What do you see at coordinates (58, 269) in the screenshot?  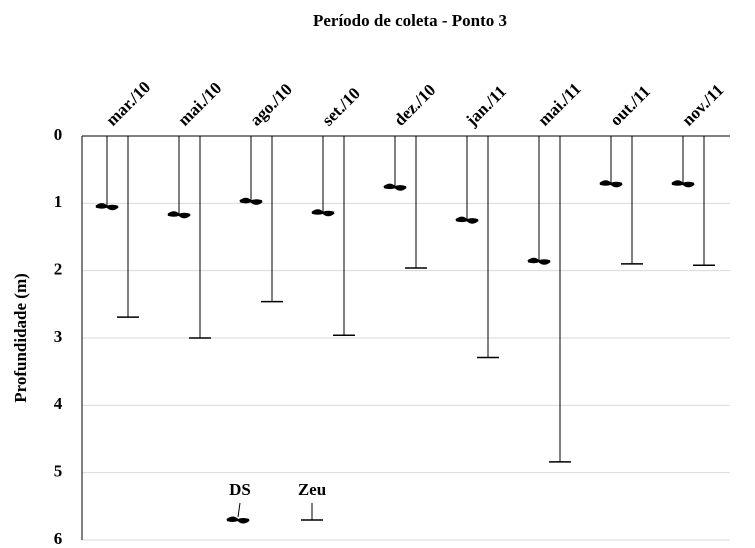 I see `y-tick-label: 2` at bounding box center [58, 269].